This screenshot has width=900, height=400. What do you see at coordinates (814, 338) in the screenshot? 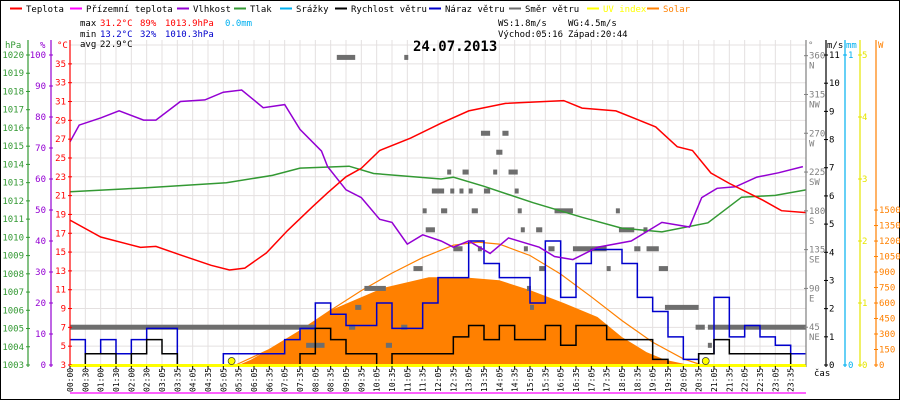
I see `direction-axis-compass-label: NE` at bounding box center [814, 338].